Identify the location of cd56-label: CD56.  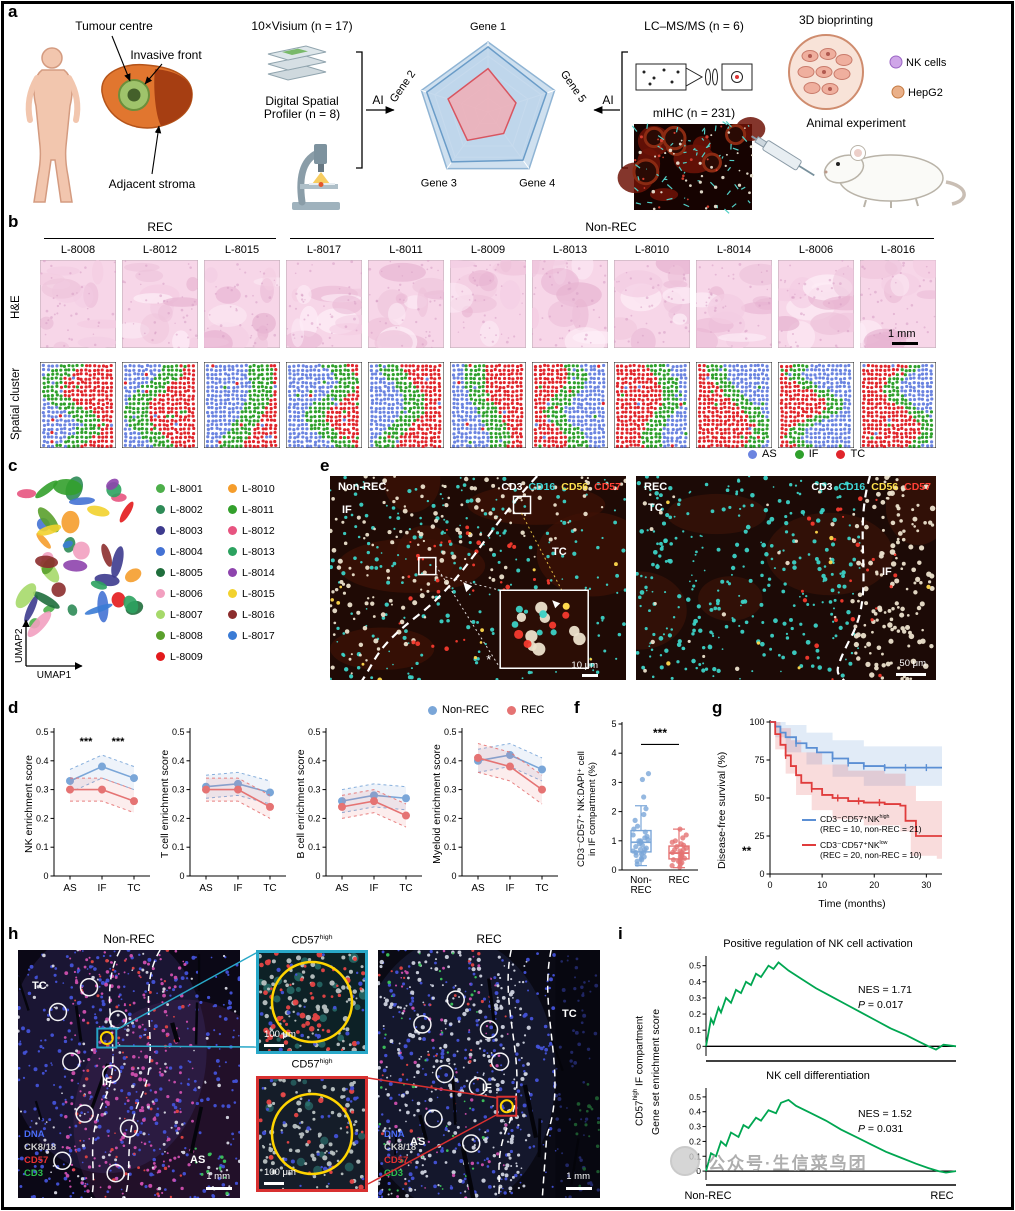
(885, 487).